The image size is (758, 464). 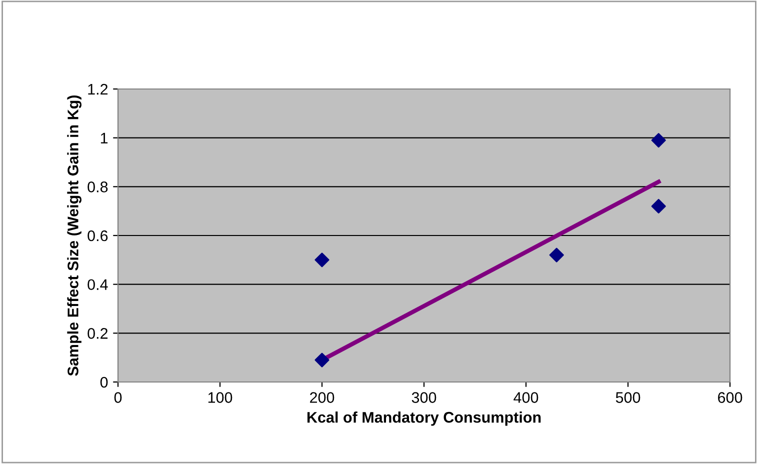 I want to click on x-tick-label: 600, so click(x=730, y=397).